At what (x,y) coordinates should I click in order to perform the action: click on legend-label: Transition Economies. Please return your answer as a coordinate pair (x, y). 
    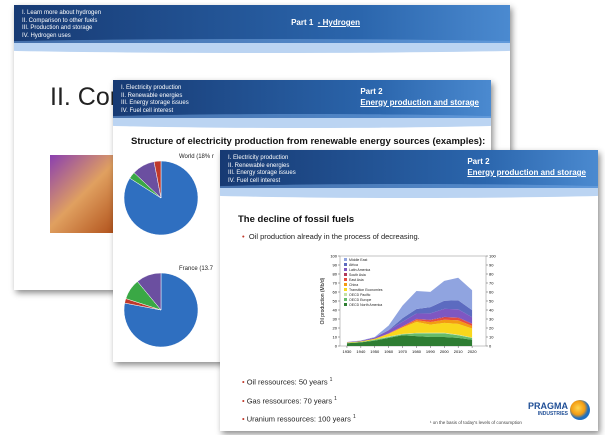
    Looking at the image, I should click on (366, 290).